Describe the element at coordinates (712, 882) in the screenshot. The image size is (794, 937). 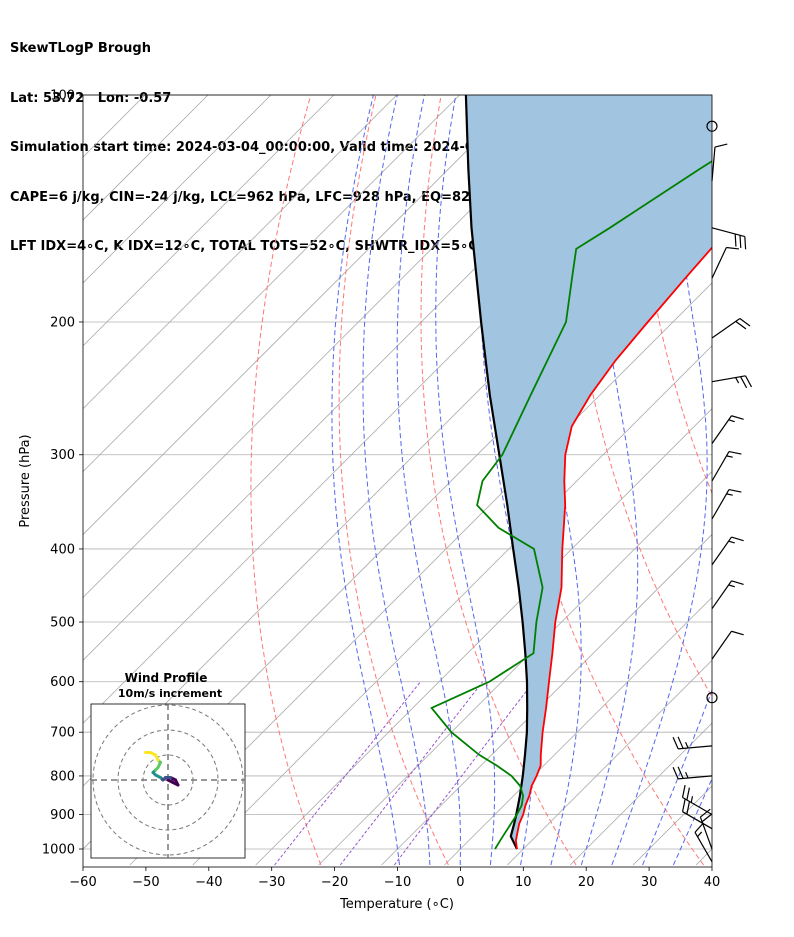
I see `x-tick-label: 40` at that location.